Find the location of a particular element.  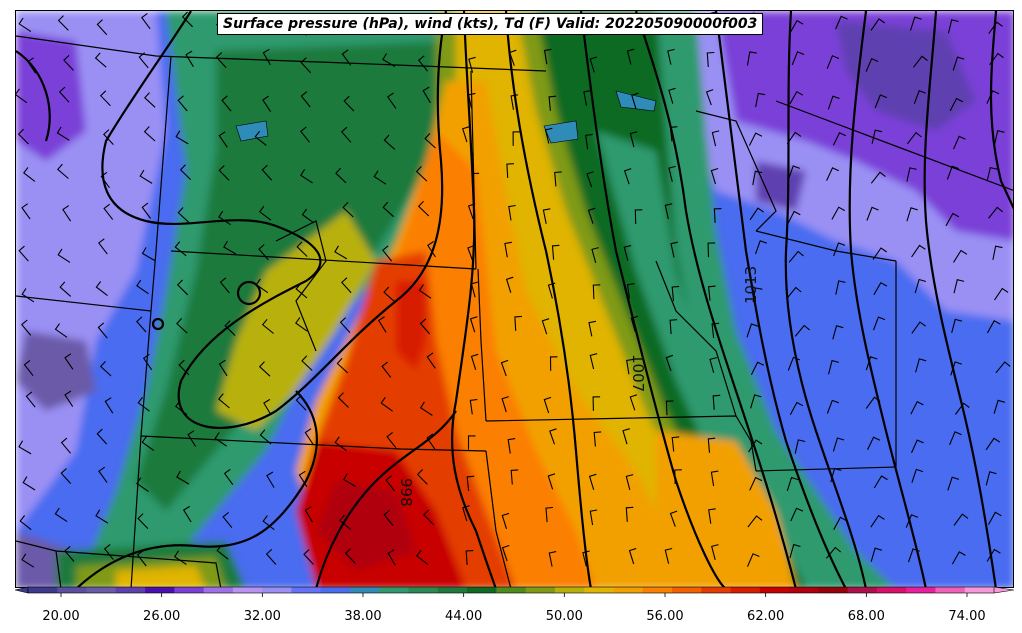

colorbar-tick-label: 32.00 is located at coordinates (262, 616).